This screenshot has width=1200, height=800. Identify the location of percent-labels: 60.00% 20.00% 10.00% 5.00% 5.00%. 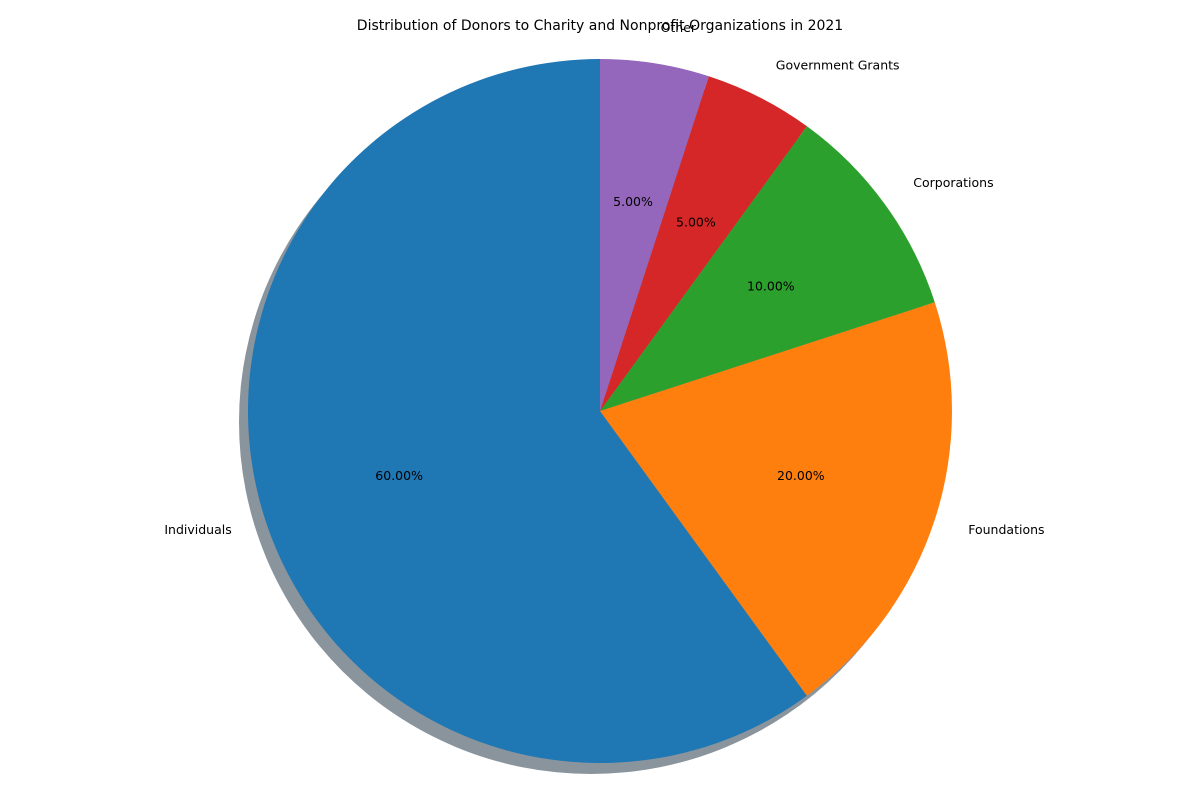
(600, 338).